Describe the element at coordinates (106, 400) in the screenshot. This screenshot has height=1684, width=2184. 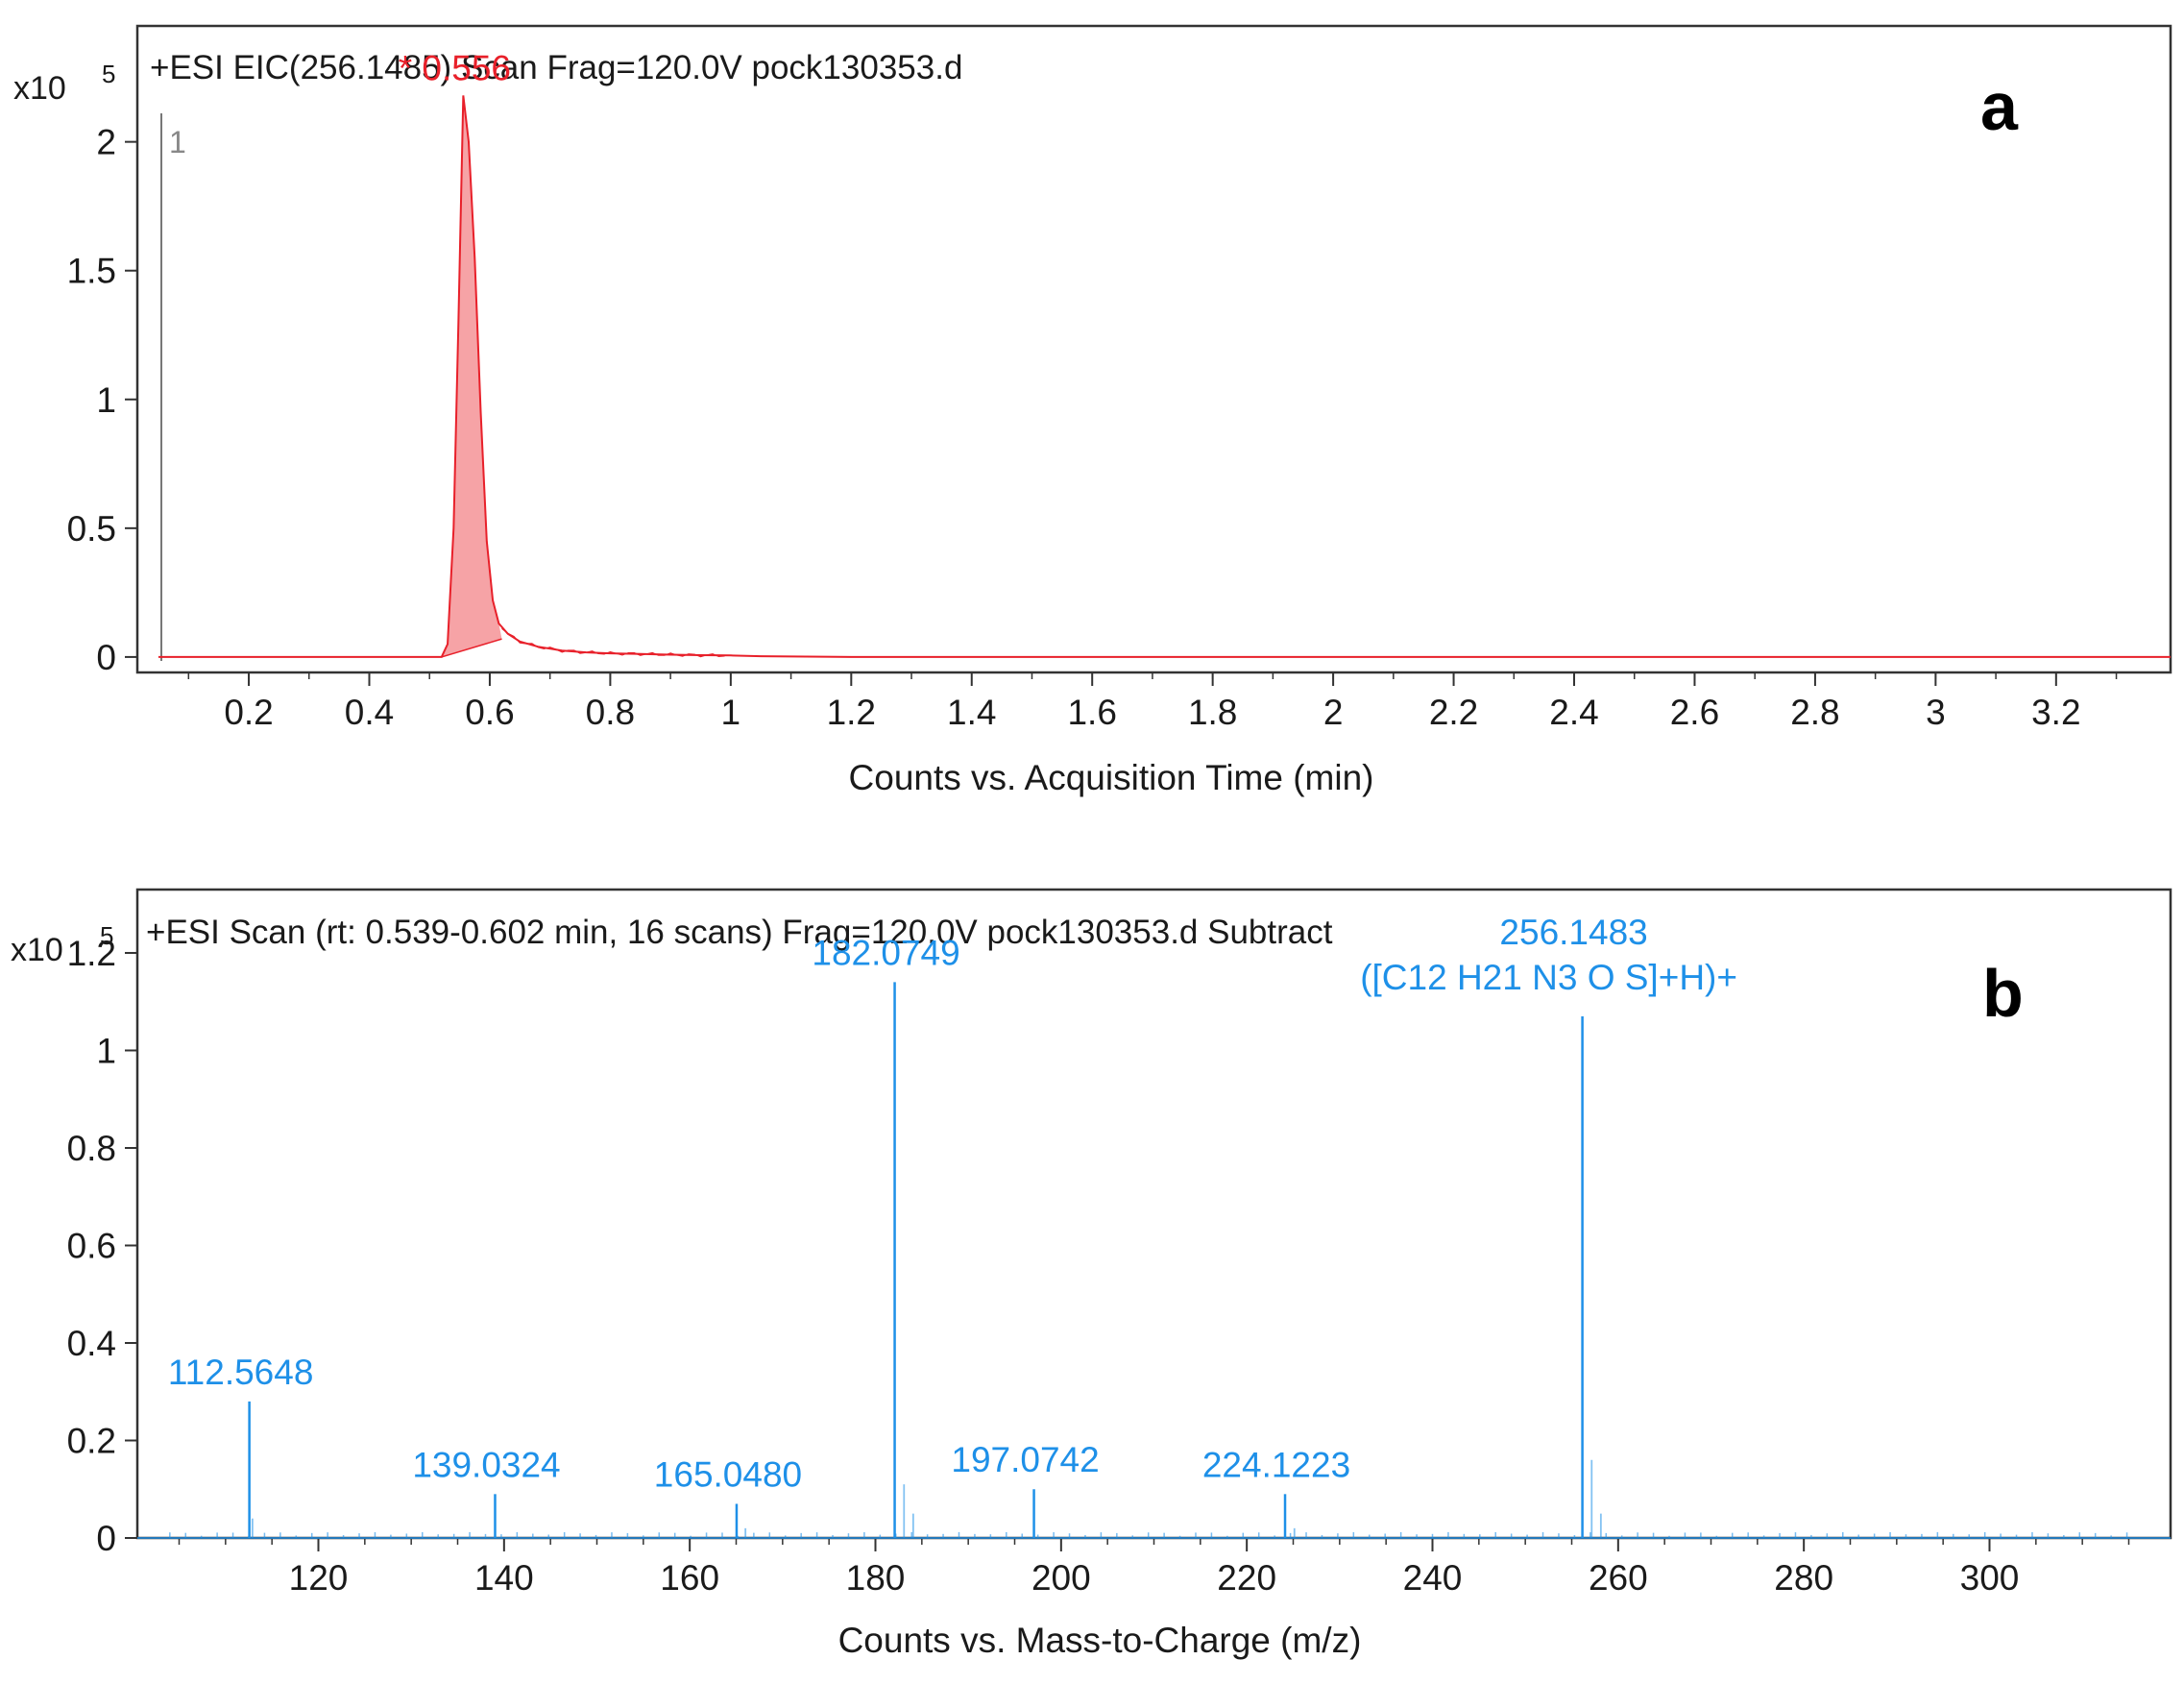
I see `y-tick-label-a: 1` at that location.